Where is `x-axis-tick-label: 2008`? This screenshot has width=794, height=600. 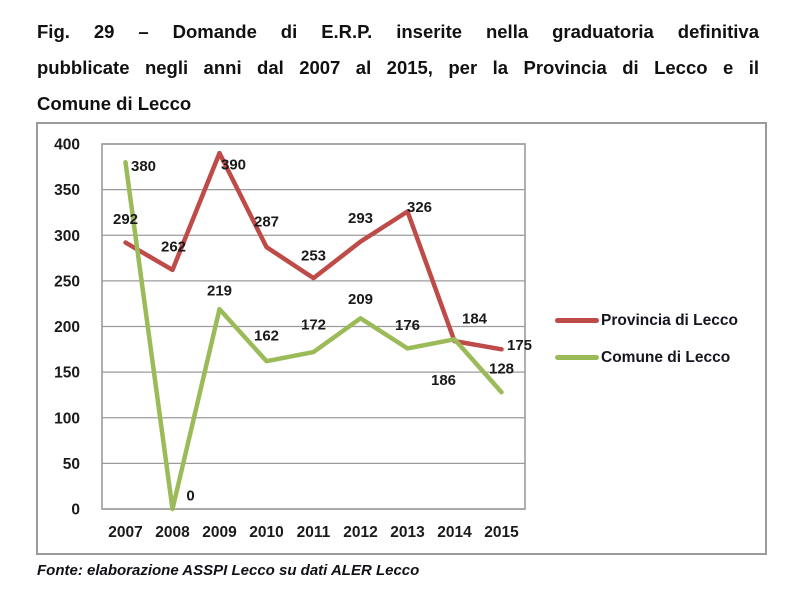 x-axis-tick-label: 2008 is located at coordinates (172, 532).